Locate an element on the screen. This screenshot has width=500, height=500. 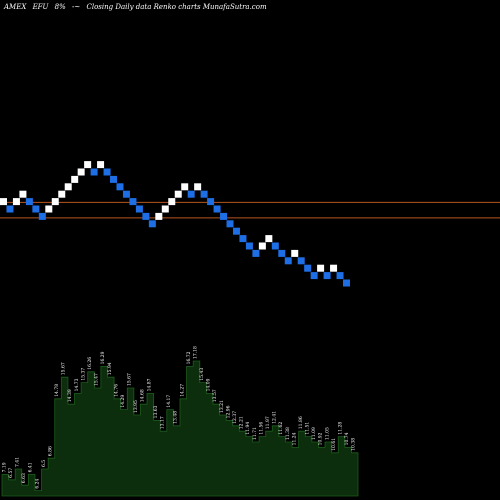
volume-label: 15.94 is located at coordinates (110, 368).